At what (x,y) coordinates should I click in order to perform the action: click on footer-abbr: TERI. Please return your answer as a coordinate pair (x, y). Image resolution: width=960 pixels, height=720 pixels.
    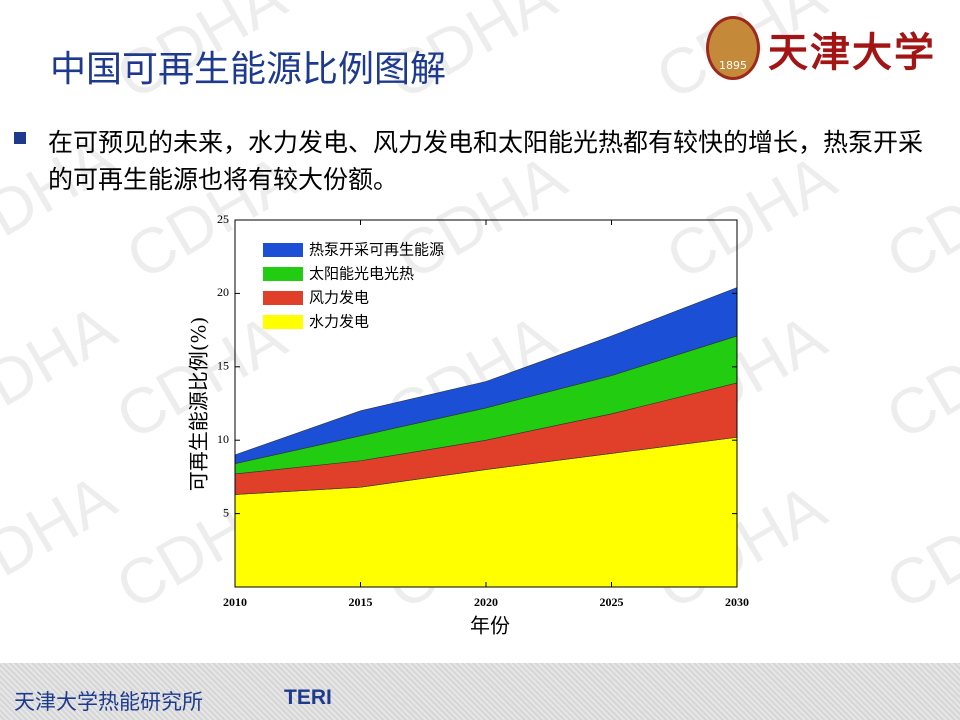
    Looking at the image, I should click on (308, 697).